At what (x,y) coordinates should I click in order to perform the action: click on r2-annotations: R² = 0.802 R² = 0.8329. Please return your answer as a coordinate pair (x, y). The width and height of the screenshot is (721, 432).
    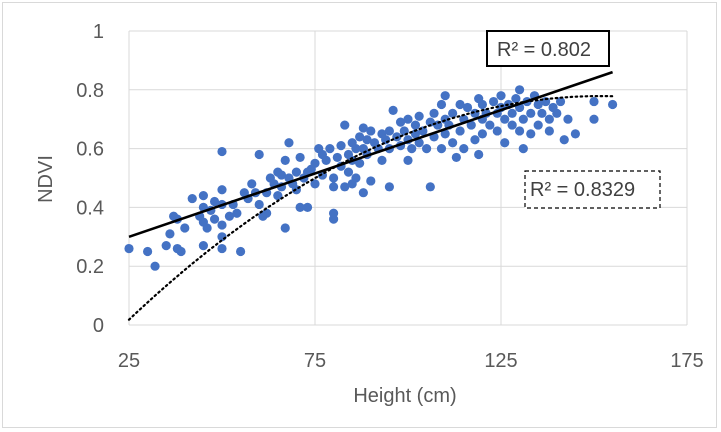
    Looking at the image, I should click on (573, 119).